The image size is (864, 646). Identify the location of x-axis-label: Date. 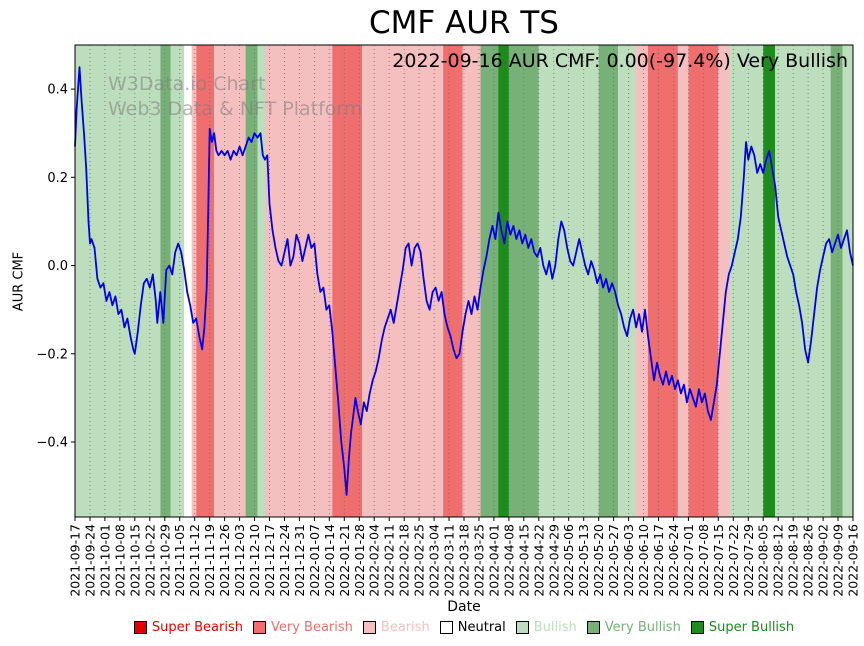
(464, 607).